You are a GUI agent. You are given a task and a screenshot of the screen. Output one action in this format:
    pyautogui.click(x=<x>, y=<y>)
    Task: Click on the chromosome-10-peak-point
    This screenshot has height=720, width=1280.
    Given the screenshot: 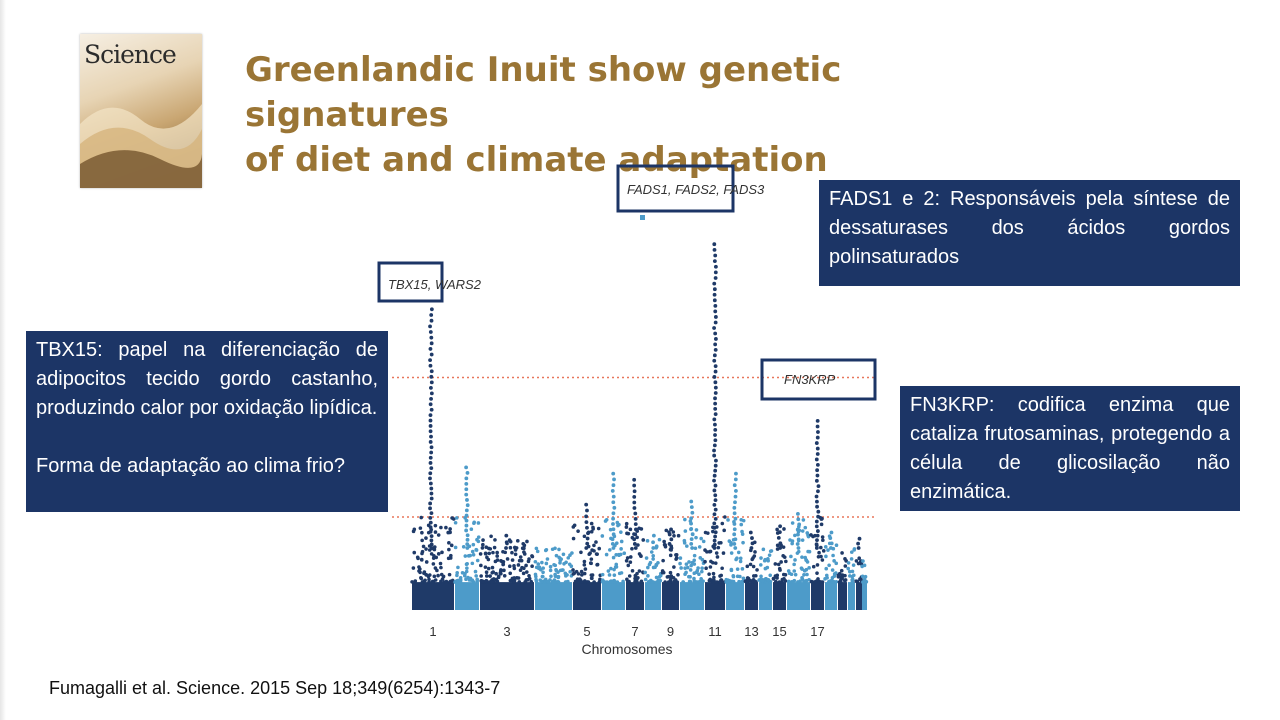 What is the action you would take?
    pyautogui.click(x=692, y=548)
    